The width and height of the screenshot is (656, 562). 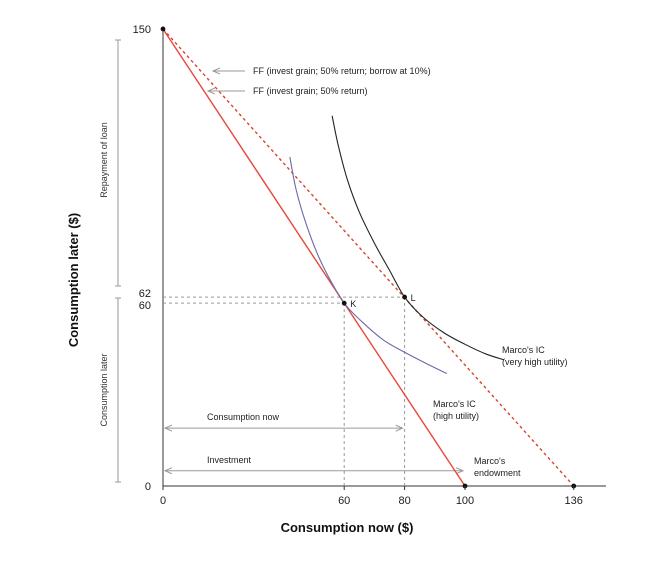 I want to click on guide-lines, so click(x=284, y=391).